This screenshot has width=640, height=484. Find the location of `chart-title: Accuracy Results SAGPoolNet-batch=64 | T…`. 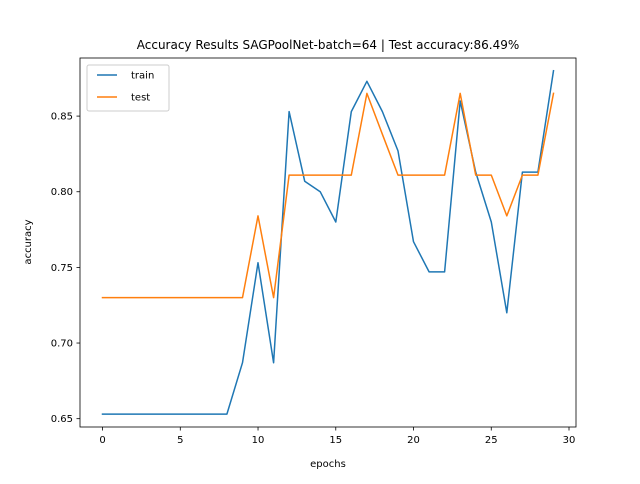

chart-title: Accuracy Results SAGPoolNet-batch=64 | T… is located at coordinates (328, 45).